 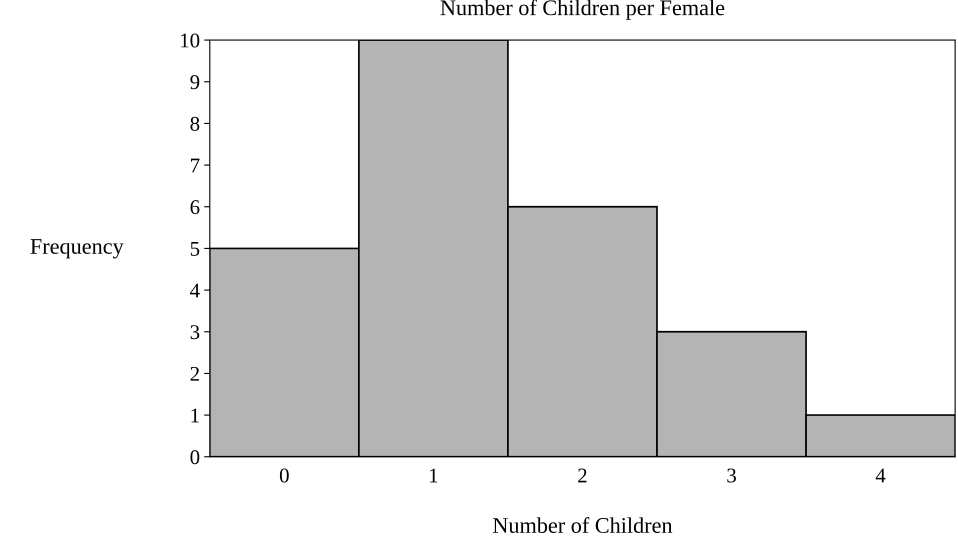 I want to click on y-tick-label: 3, so click(x=195, y=332).